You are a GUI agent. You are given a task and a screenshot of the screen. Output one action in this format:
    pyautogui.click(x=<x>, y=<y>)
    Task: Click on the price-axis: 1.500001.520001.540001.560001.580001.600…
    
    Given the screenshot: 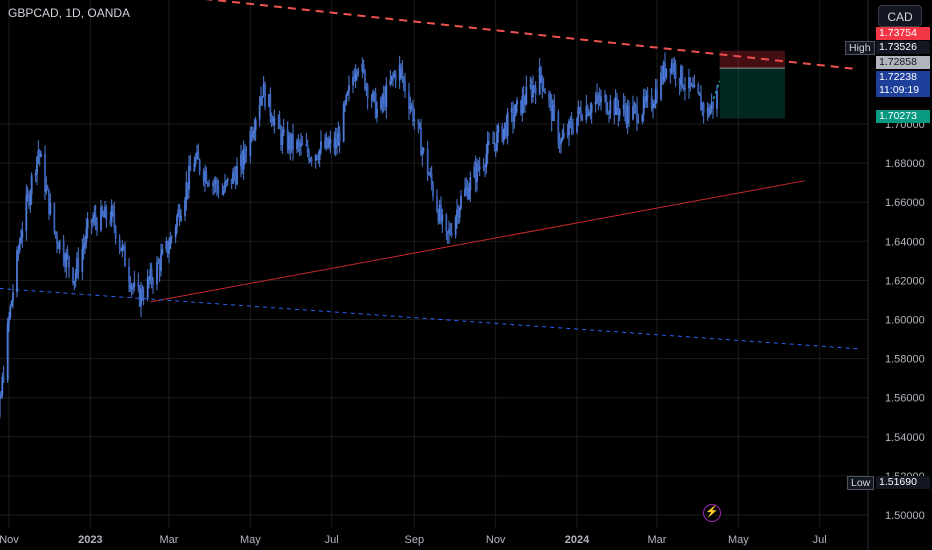 What is the action you would take?
    pyautogui.click(x=905, y=320)
    